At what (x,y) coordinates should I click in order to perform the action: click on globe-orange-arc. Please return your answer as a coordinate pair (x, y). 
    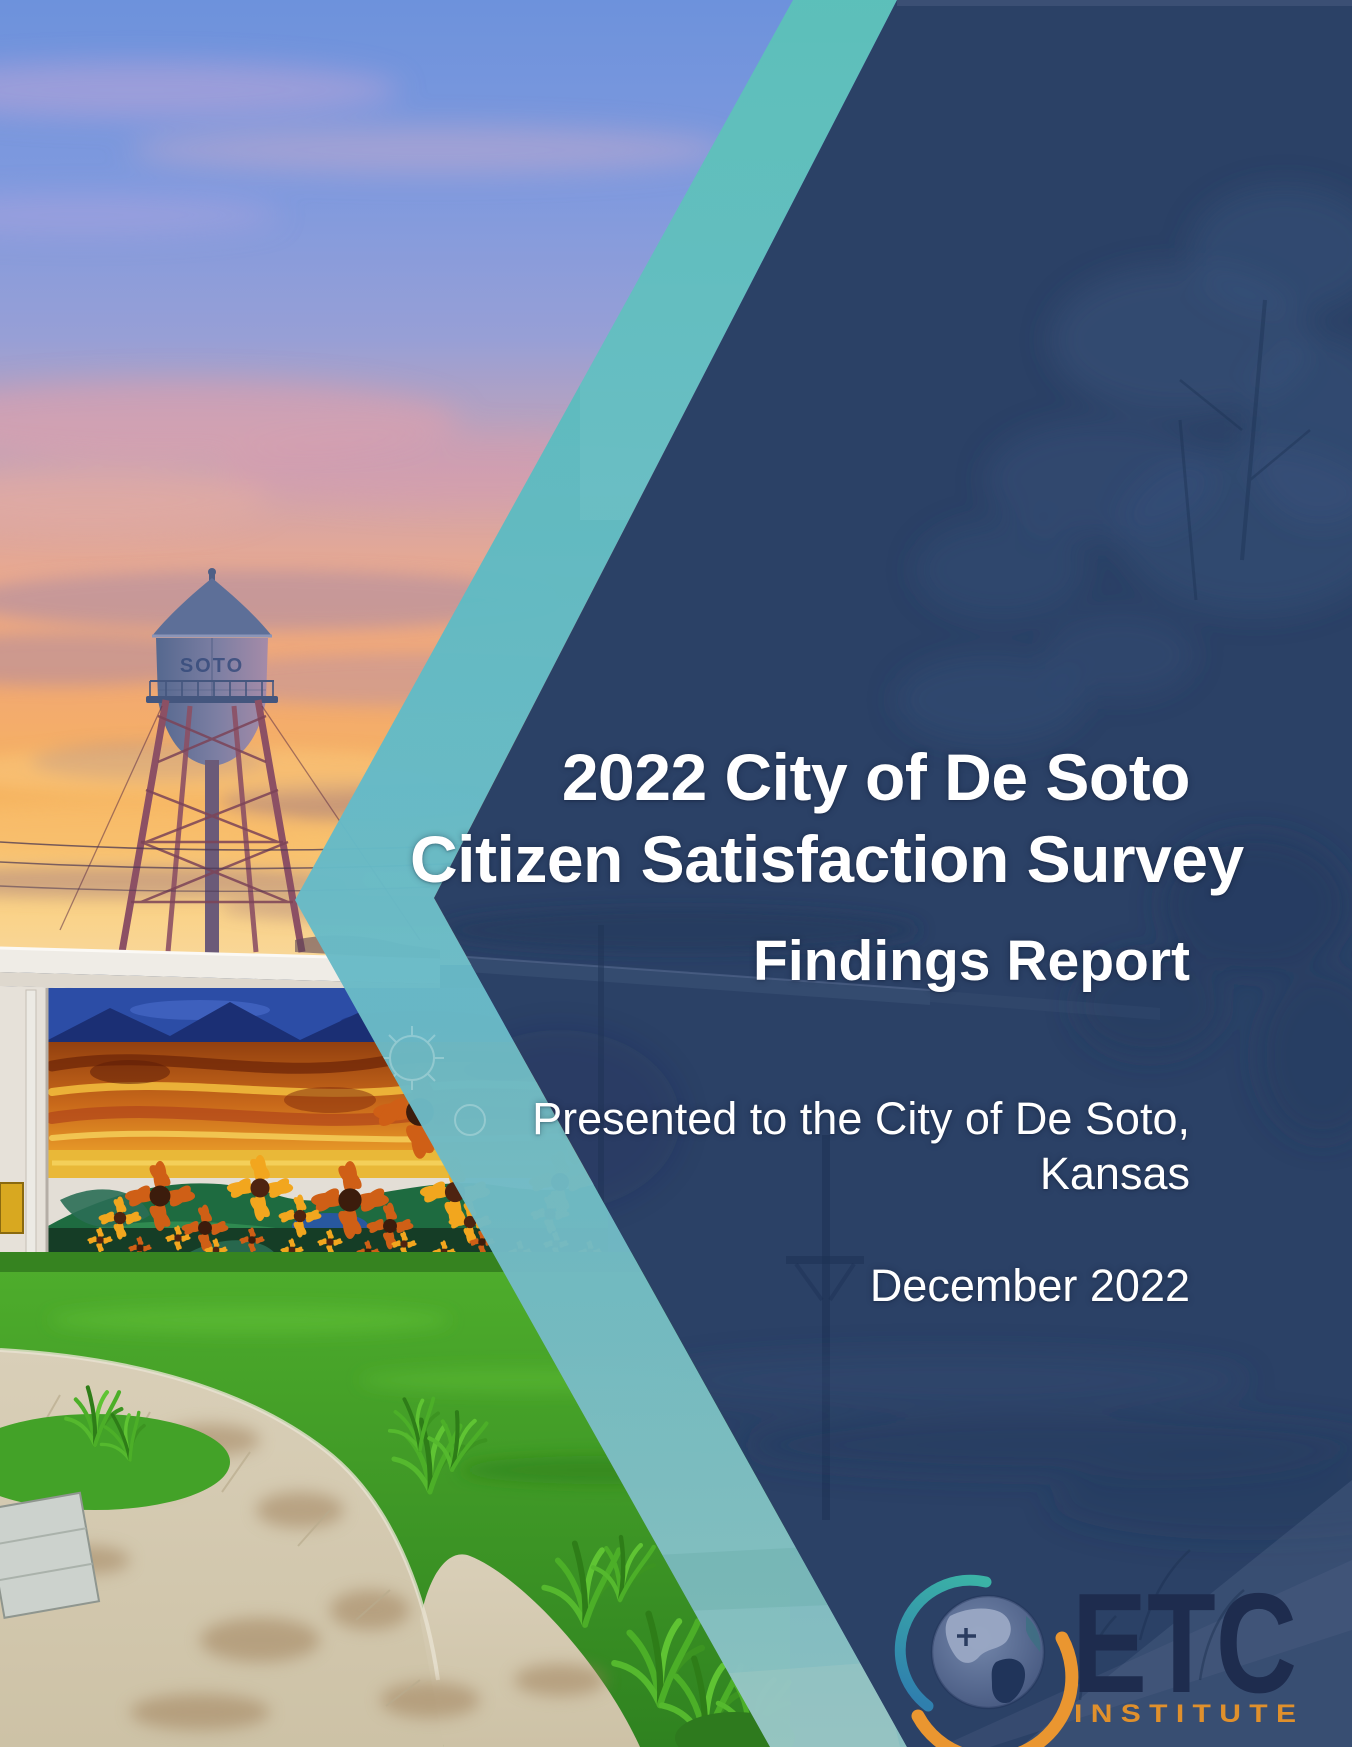
    Looking at the image, I should click on (995, 1689).